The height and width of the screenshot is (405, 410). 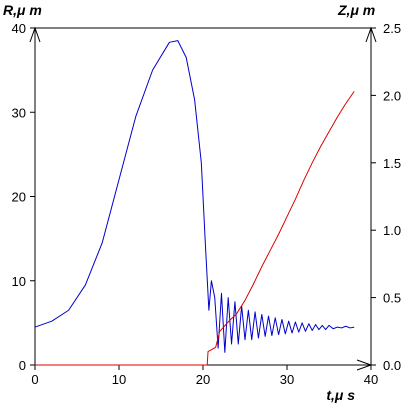 I want to click on y-right-tick-label: 2.5, so click(x=392, y=28).